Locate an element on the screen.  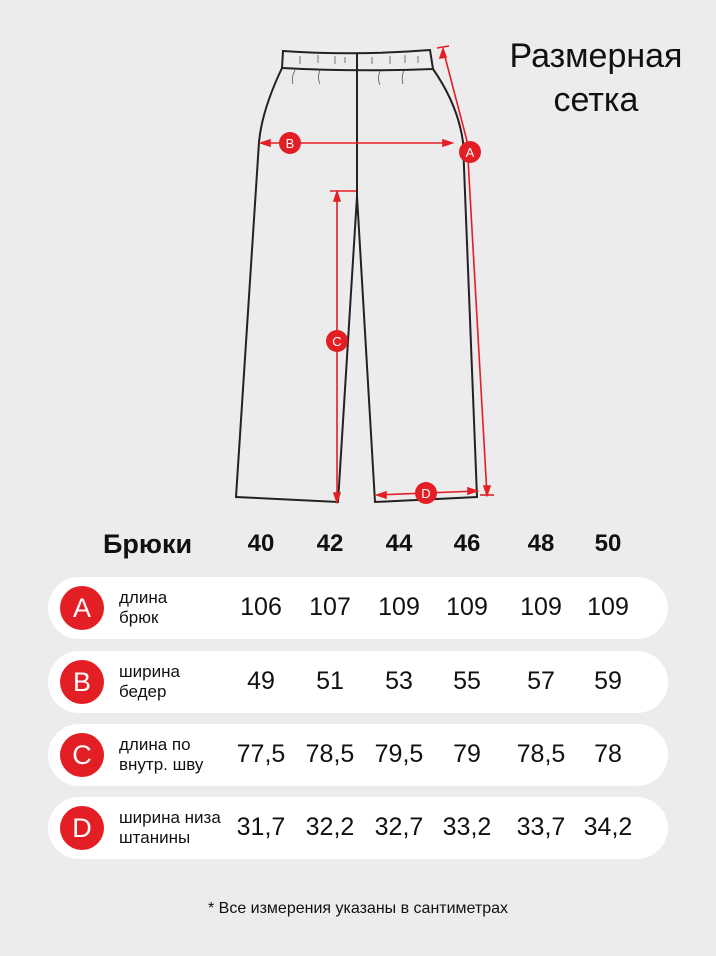
cell-value: 32,2 is located at coordinates (330, 827).